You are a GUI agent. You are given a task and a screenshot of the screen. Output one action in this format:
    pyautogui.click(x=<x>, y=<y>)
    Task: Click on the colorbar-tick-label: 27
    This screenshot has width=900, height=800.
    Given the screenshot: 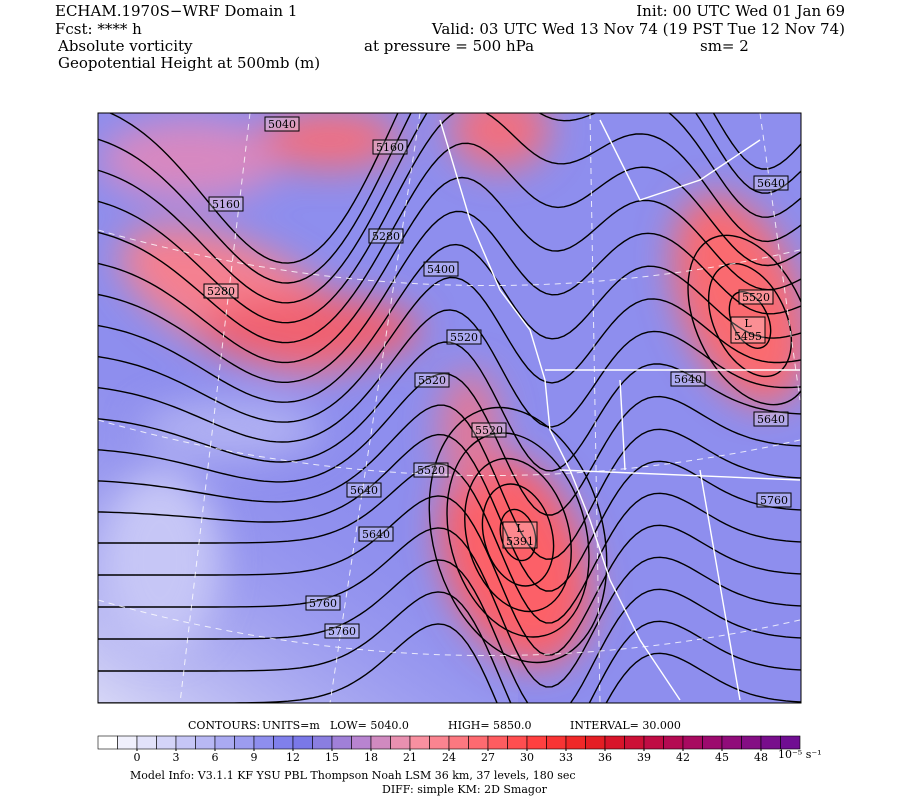 What is the action you would take?
    pyautogui.click(x=488, y=757)
    